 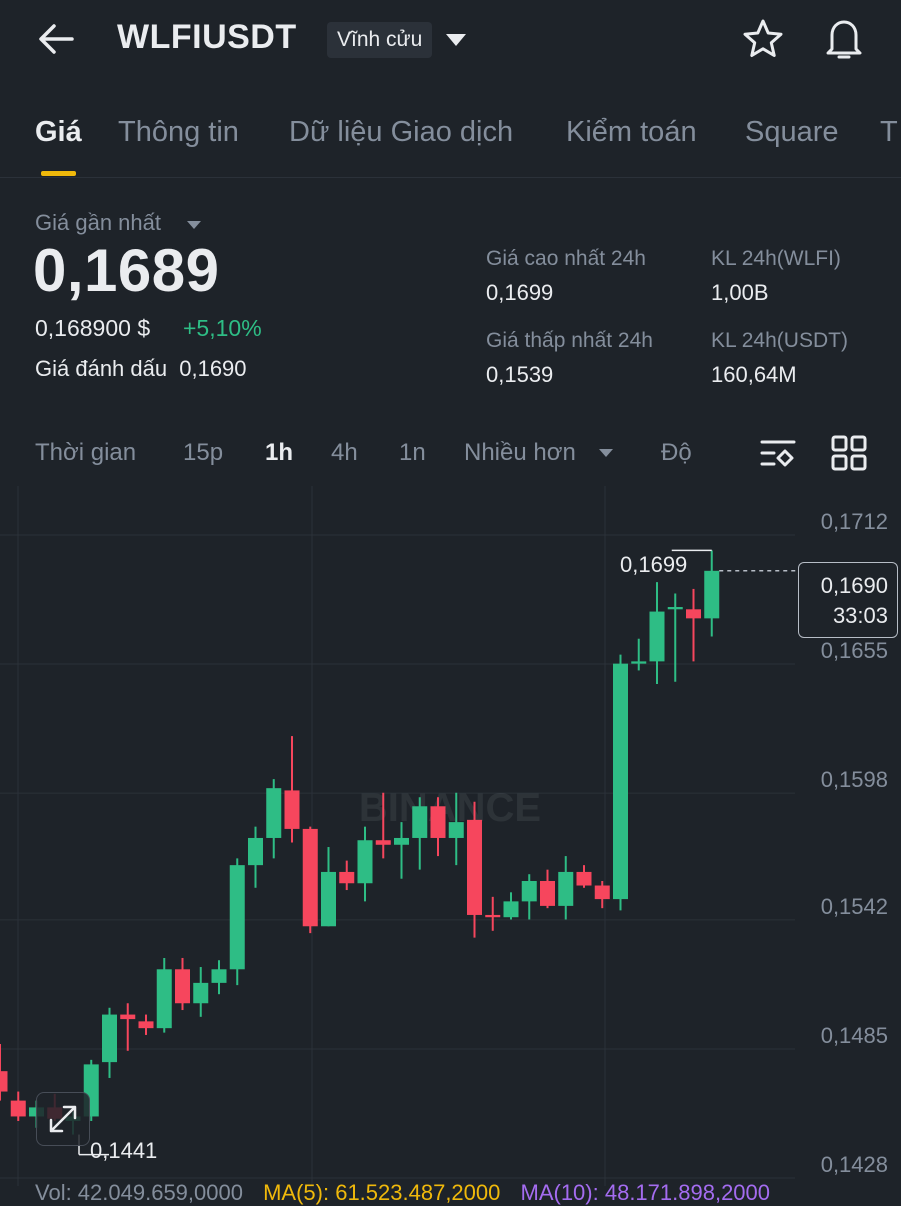 I want to click on tab-trading-data: Dữ liệu Giao dịch, so click(x=401, y=132).